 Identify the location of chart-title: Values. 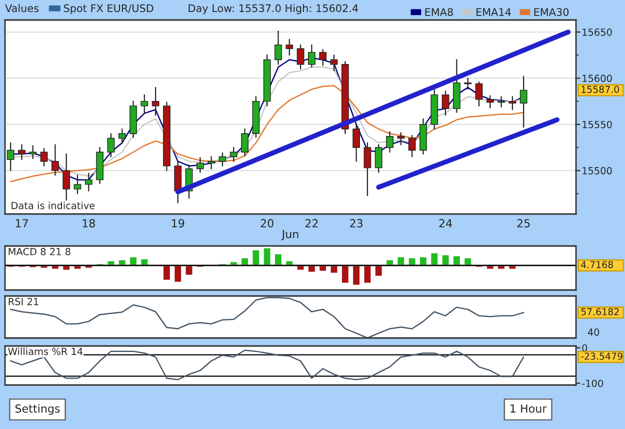
(22, 8).